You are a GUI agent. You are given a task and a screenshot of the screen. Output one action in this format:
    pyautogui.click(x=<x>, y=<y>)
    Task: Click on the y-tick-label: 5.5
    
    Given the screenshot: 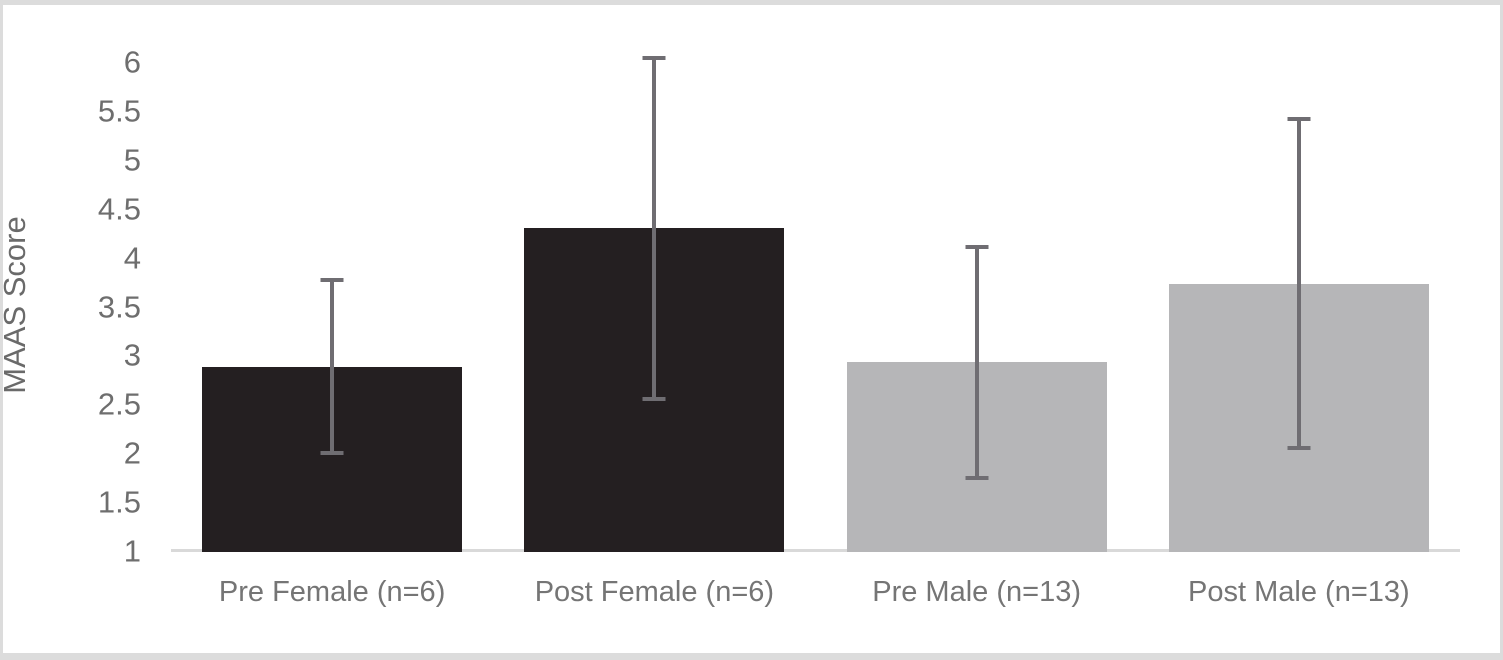 What is the action you would take?
    pyautogui.click(x=119, y=111)
    